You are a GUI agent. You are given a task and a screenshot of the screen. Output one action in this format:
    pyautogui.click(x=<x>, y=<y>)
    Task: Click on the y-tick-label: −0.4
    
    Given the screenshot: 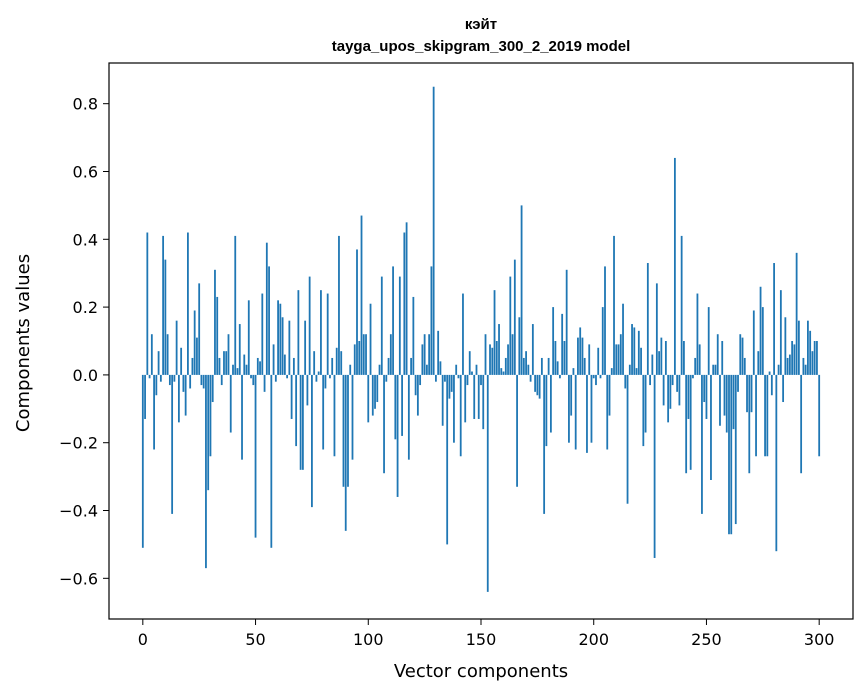 What is the action you would take?
    pyautogui.click(x=78, y=511)
    